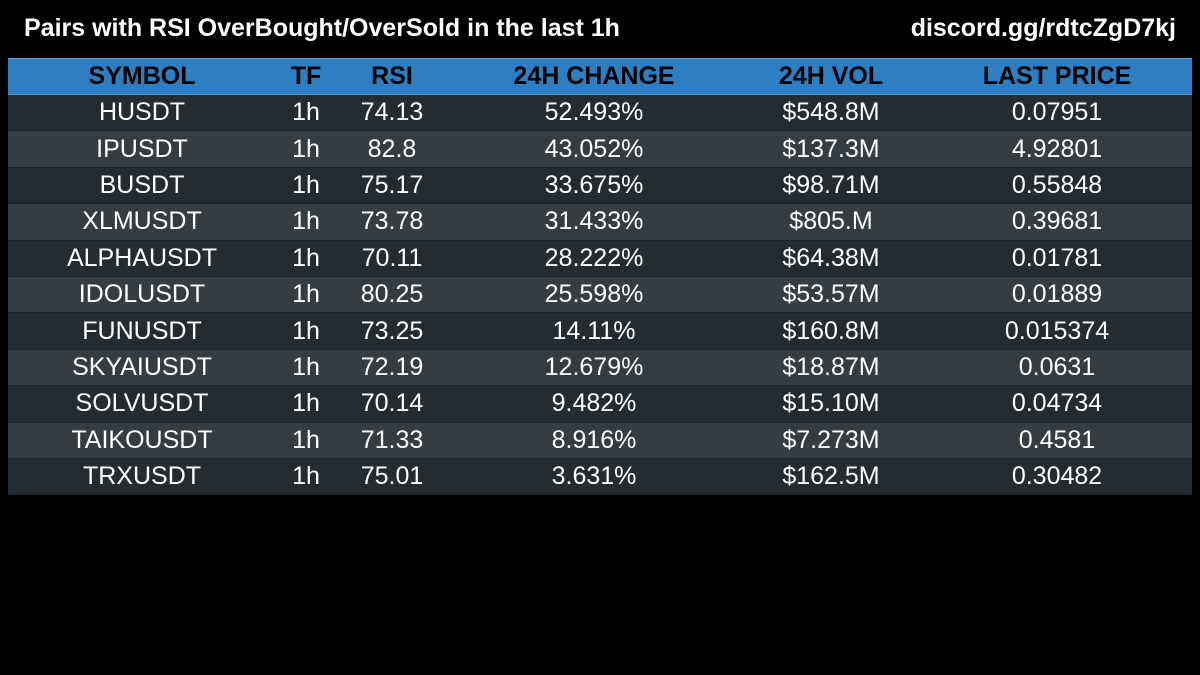 This screenshot has height=675, width=1200. Describe the element at coordinates (831, 476) in the screenshot. I see `volume-cell: $162.5M` at that location.